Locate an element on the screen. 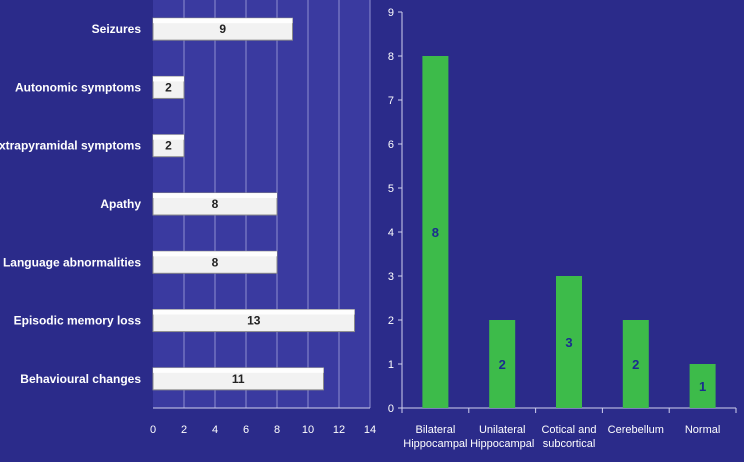 The height and width of the screenshot is (462, 744). bar-value-label: 13 is located at coordinates (254, 321).